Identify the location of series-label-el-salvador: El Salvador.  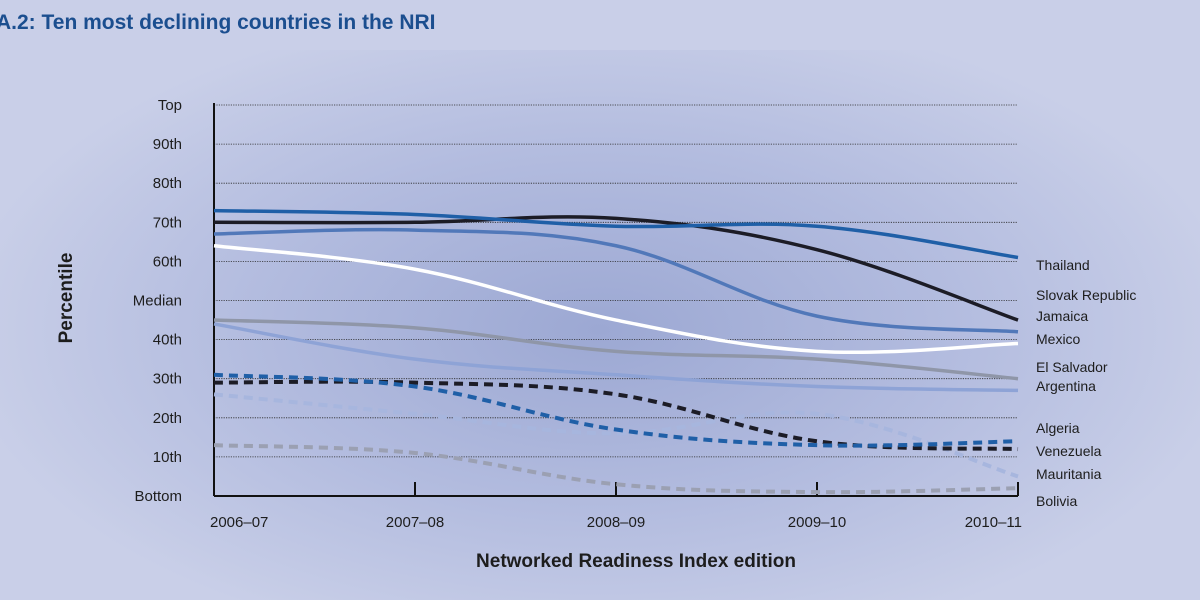
(1072, 367).